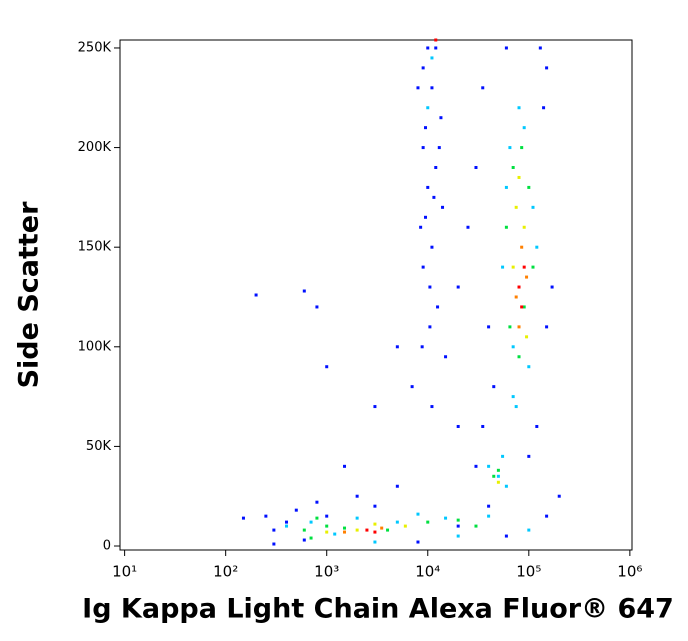 This screenshot has height=641, width=688. I want to click on x-tick-label: 10³, so click(326, 572).